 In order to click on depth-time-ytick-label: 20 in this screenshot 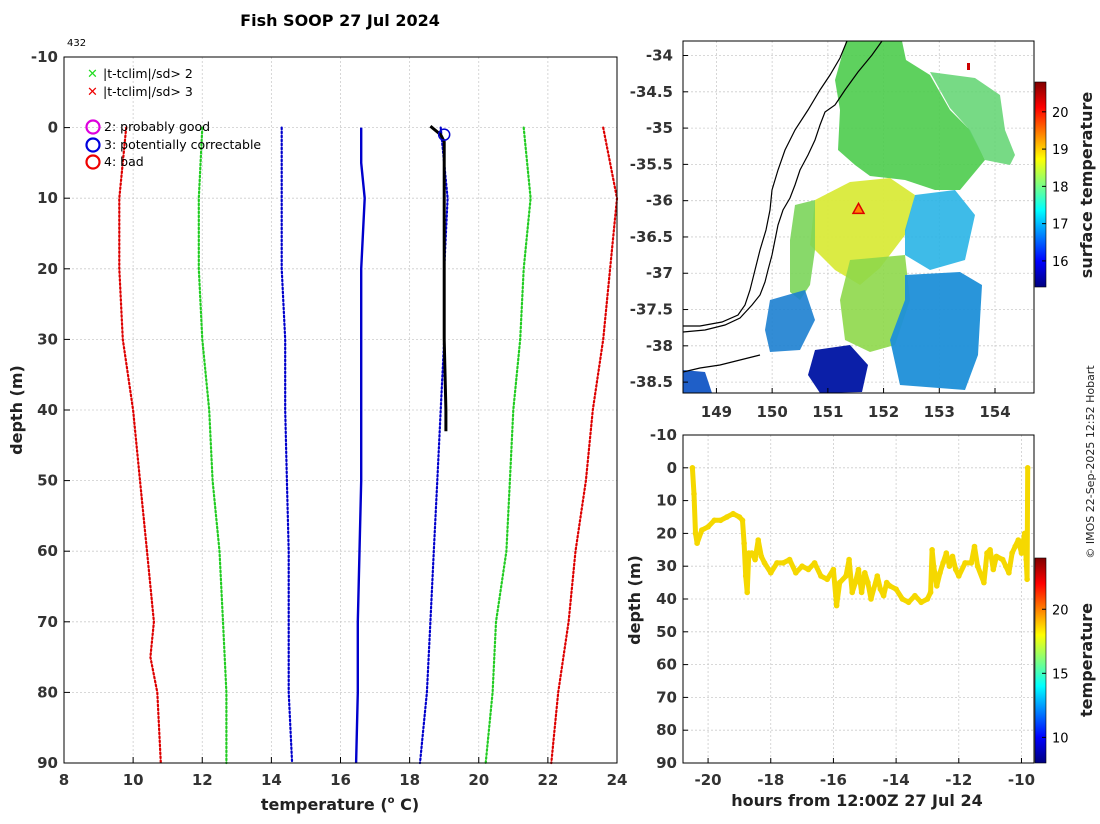, I will do `click(666, 533)`.